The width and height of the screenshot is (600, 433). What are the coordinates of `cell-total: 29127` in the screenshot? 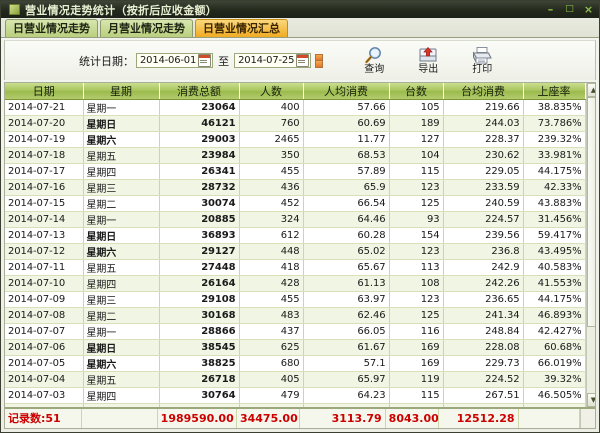 It's located at (199, 251).